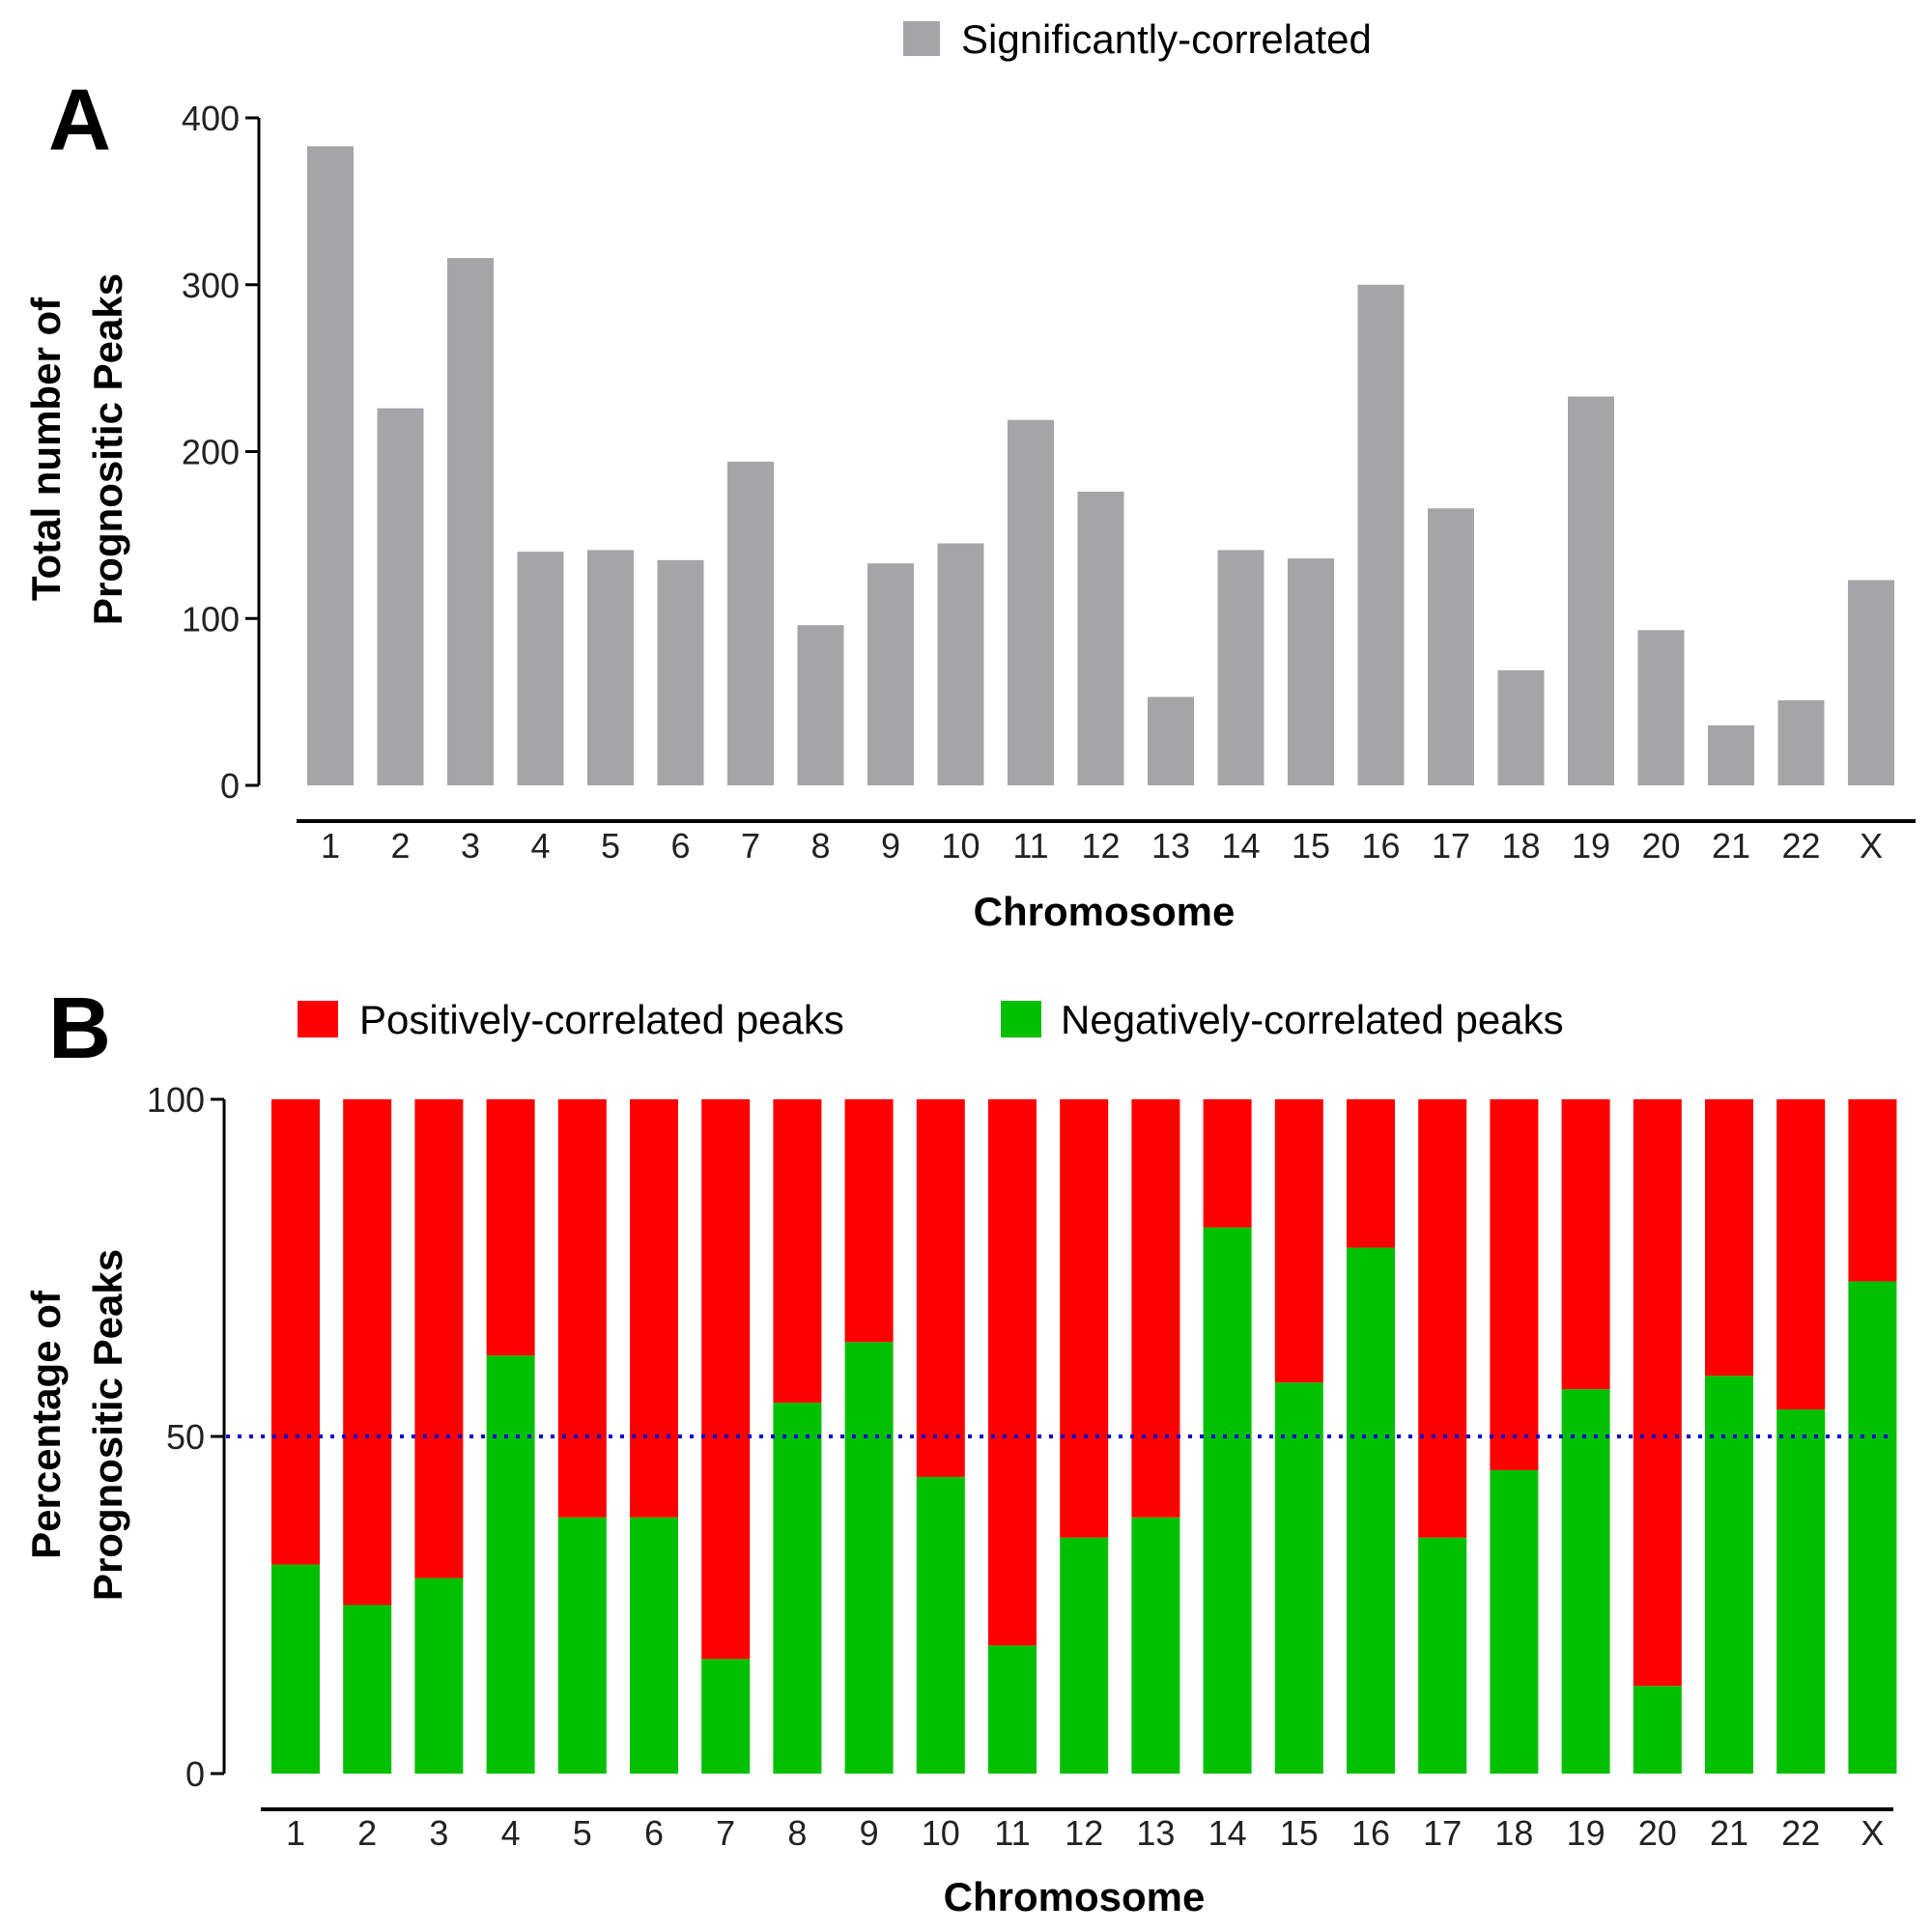 This screenshot has height=1932, width=1932. I want to click on x-tick-label-chr-9: 9, so click(869, 1833).